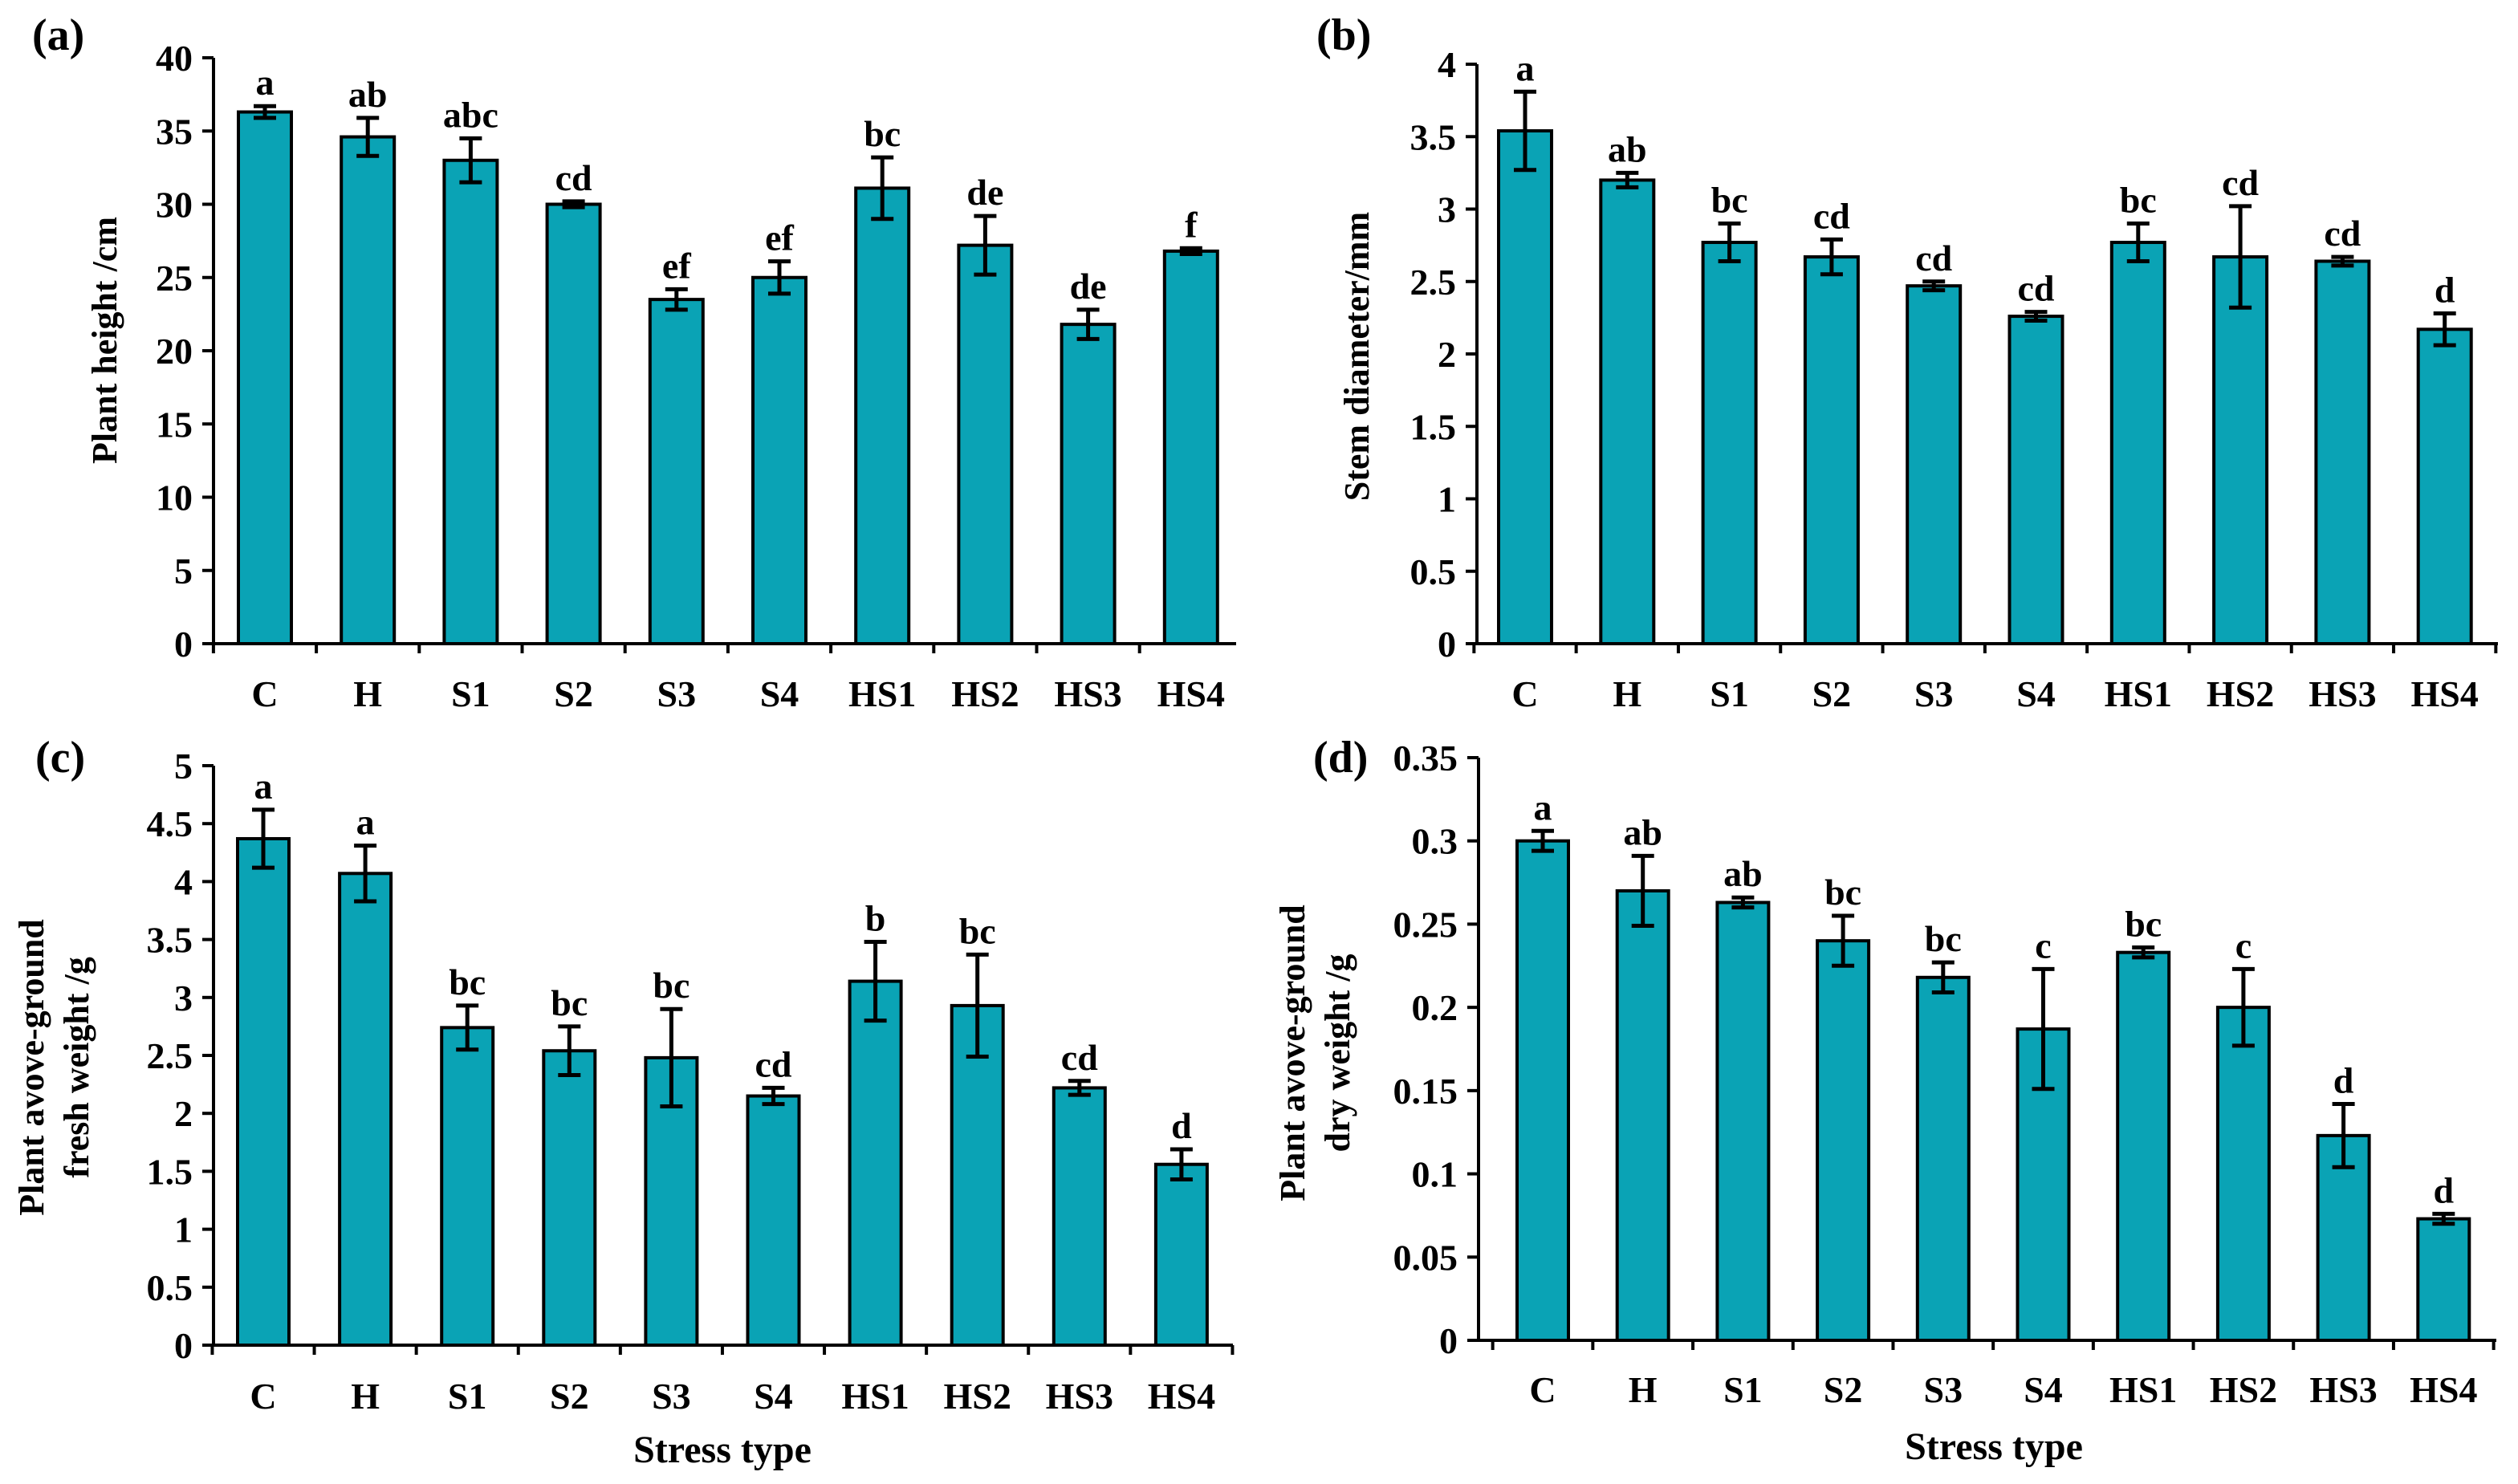 Image resolution: width=2518 pixels, height=1484 pixels. Describe the element at coordinates (882, 693) in the screenshot. I see `category-label-a-HS1: HS1` at that location.